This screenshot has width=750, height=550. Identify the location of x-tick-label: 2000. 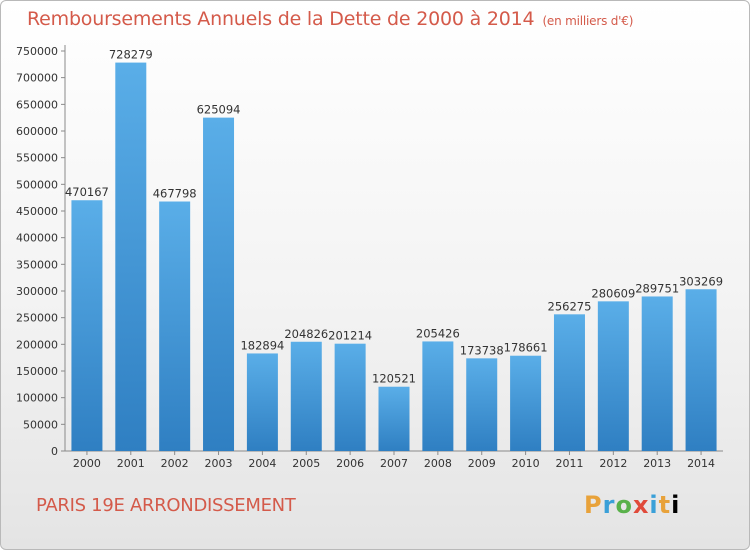
(87, 463).